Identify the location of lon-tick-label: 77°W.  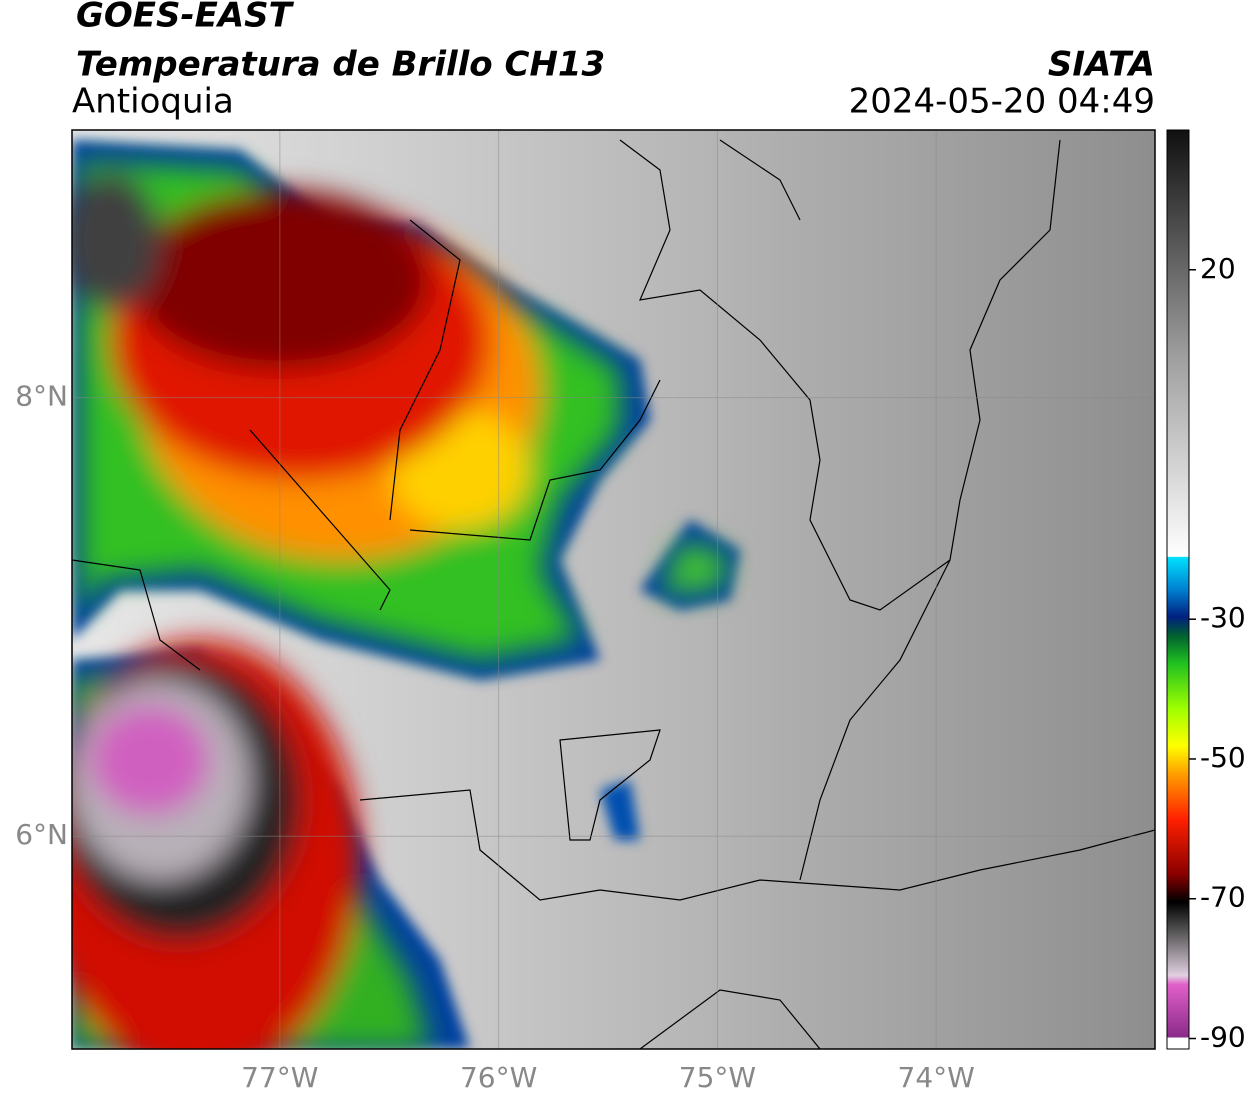
(279, 1077).